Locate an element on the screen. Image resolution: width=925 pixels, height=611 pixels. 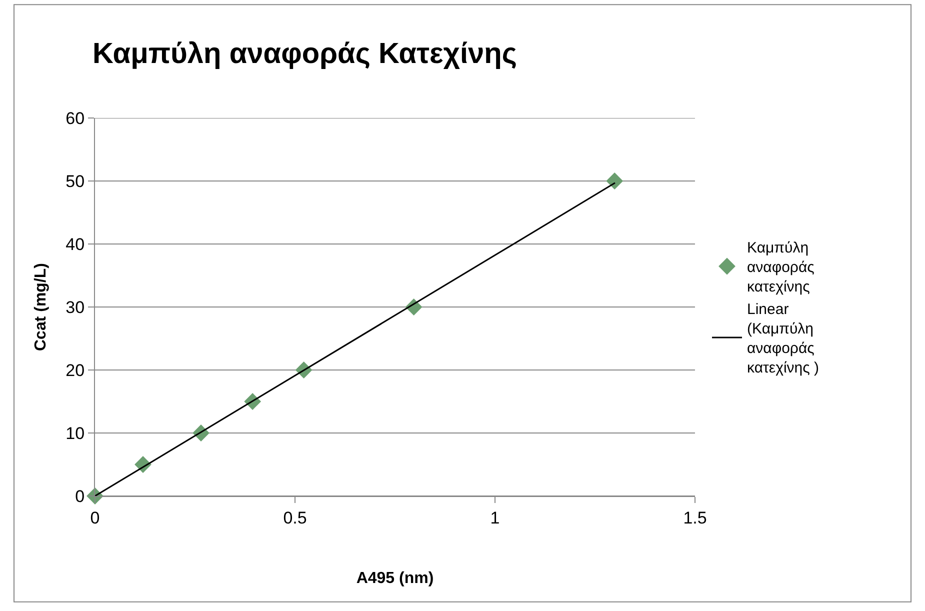
x-tick-label: 1 is located at coordinates (495, 518).